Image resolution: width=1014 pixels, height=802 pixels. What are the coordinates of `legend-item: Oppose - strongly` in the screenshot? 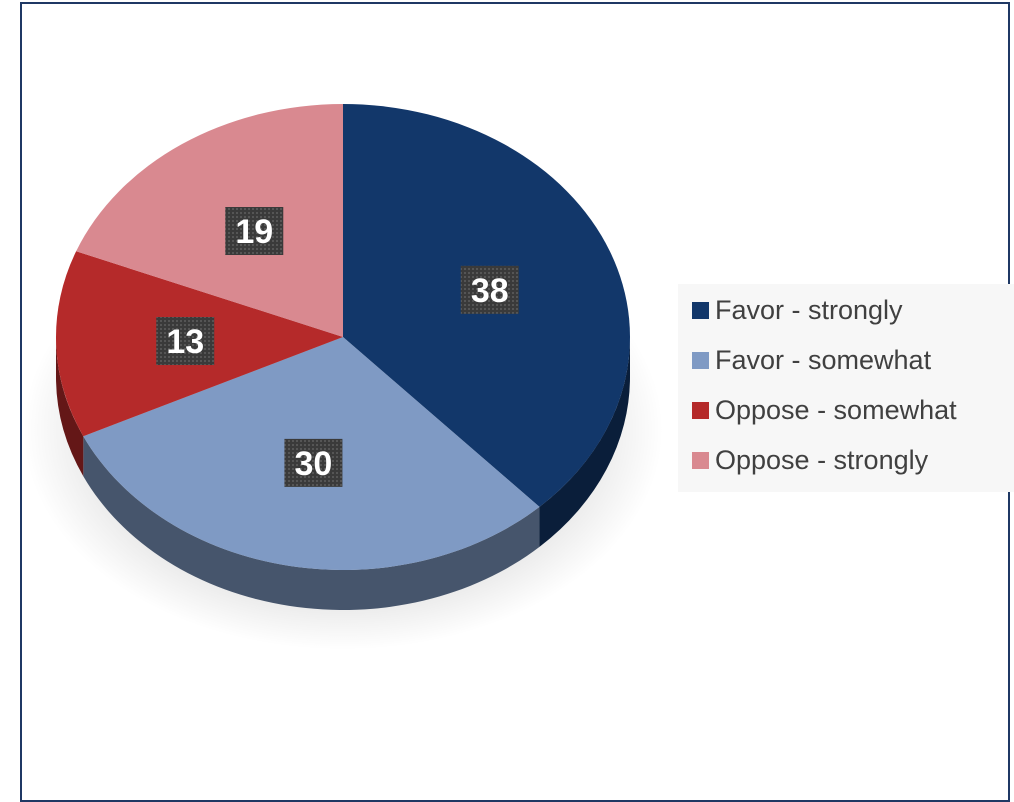 It's located at (810, 460).